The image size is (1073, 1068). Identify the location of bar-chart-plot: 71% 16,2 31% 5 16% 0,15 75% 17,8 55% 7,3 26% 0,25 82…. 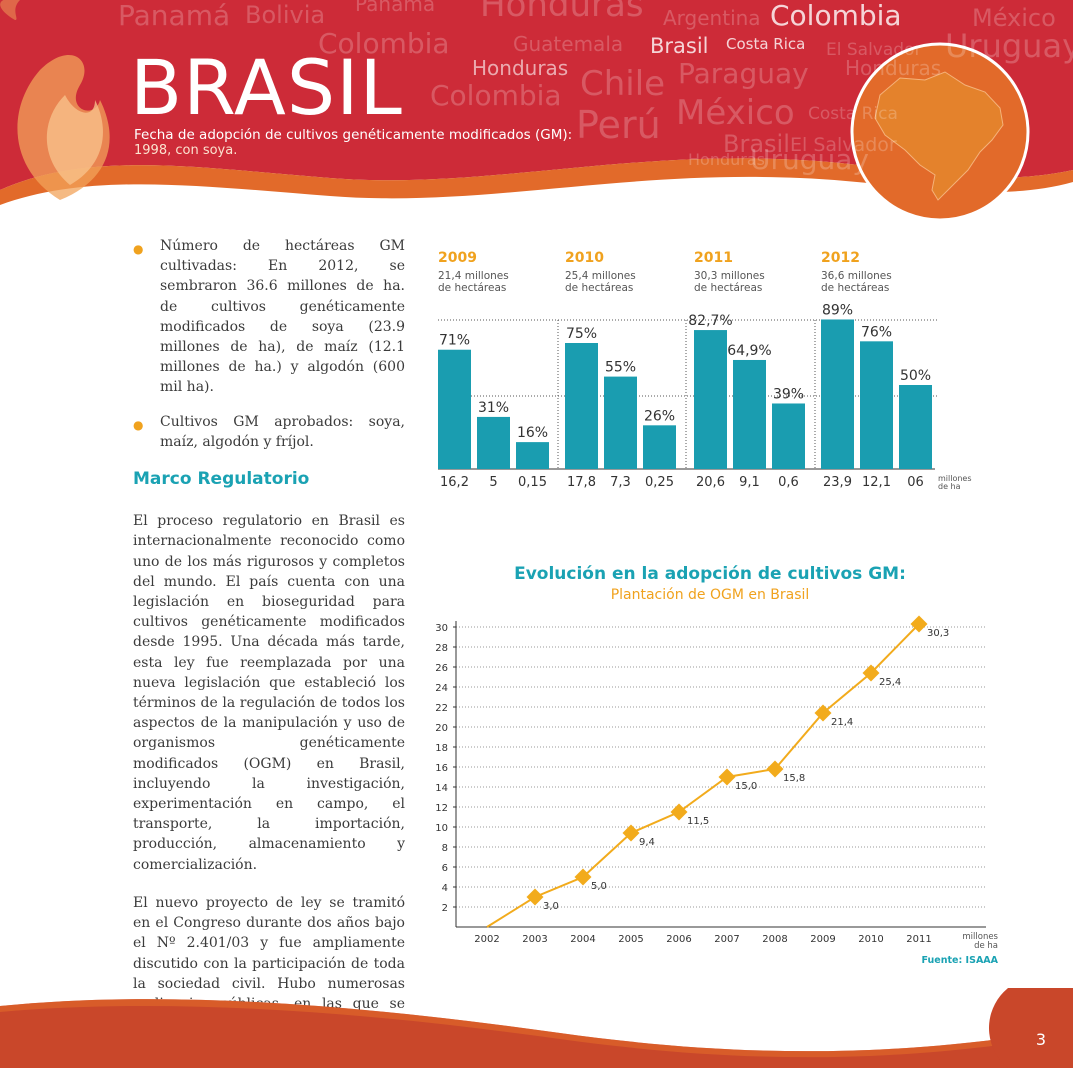
(705, 396).